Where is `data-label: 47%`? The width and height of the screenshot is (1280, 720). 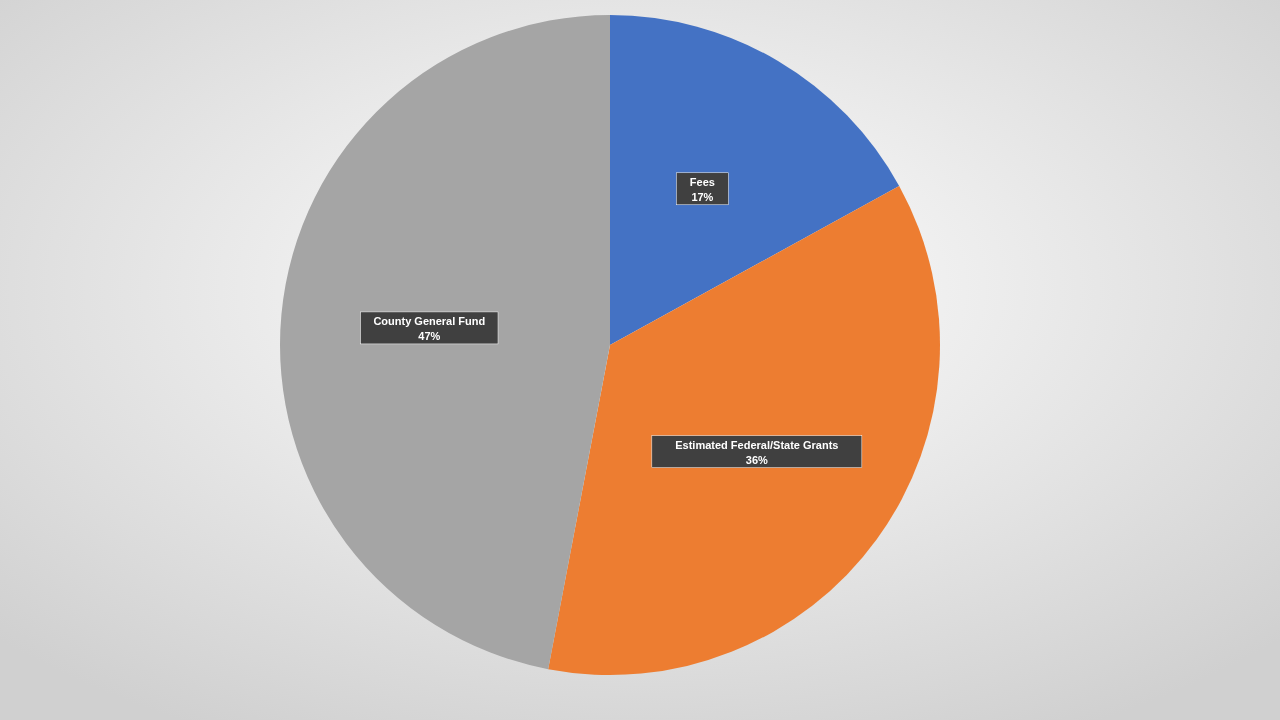
data-label: 47% is located at coordinates (429, 335).